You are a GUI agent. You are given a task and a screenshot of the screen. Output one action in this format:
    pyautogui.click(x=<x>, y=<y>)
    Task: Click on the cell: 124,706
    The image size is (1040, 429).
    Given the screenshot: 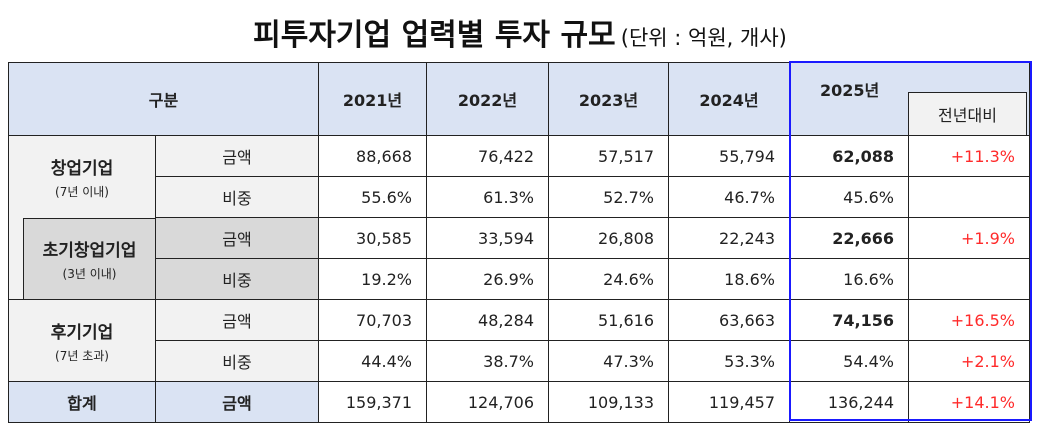 What is the action you would take?
    pyautogui.click(x=487, y=402)
    